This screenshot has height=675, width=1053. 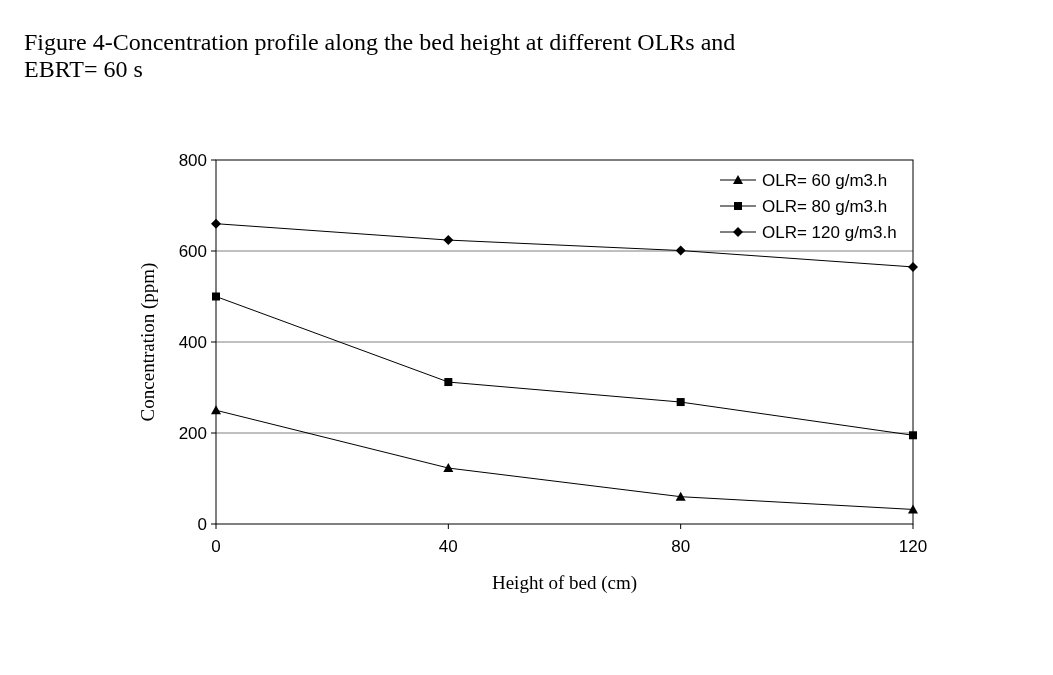 I want to click on x-tick-label: 80, so click(x=681, y=546).